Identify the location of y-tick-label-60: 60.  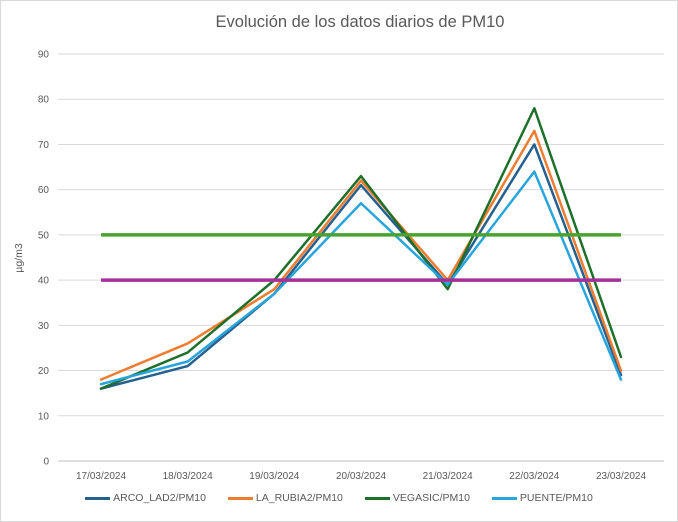
(44, 190).